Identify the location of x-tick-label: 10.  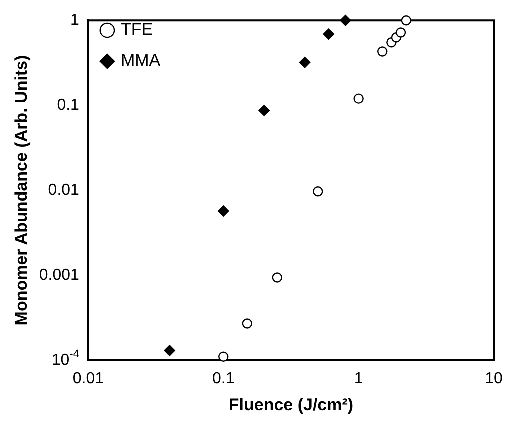
(494, 379).